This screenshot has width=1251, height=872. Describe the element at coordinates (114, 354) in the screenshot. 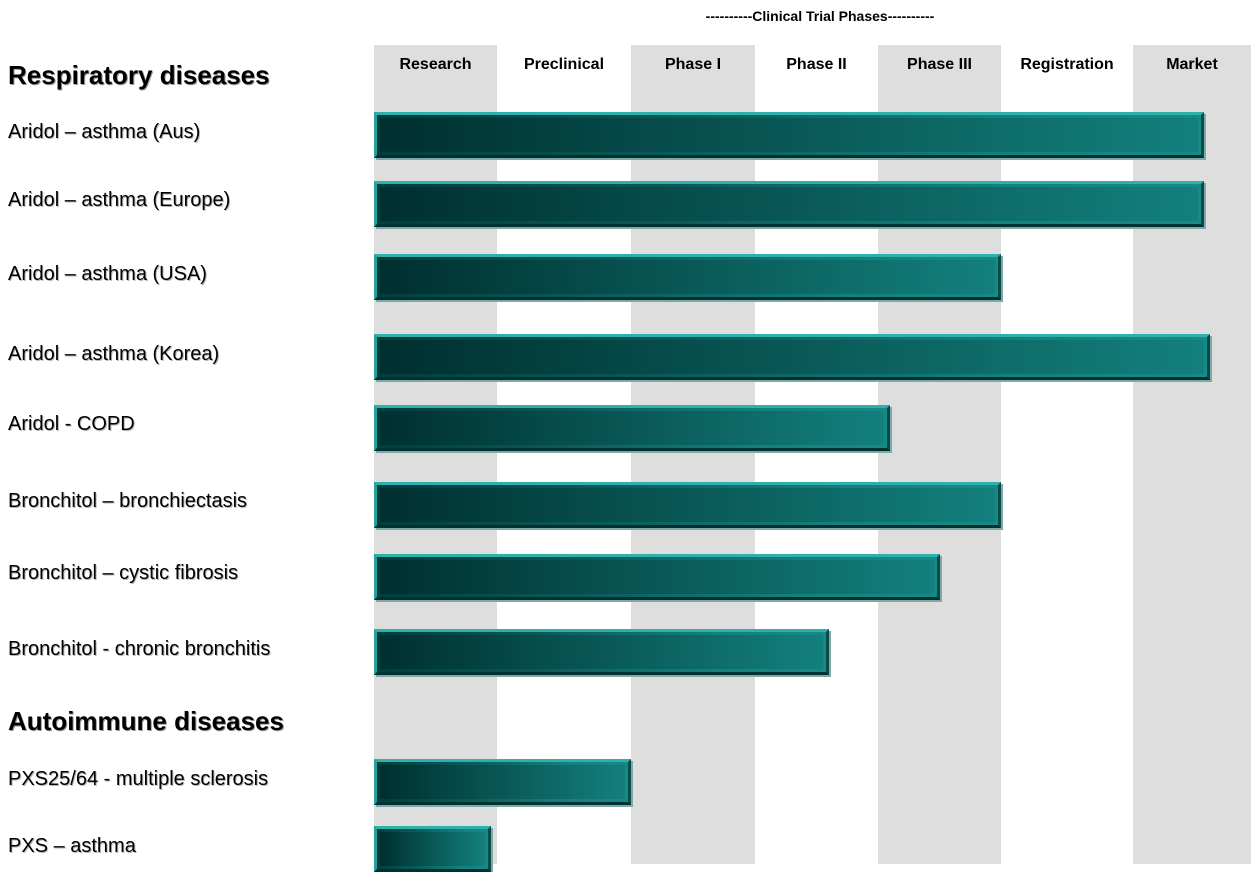

I see `row-label: Aridol – asthma (Korea)` at that location.